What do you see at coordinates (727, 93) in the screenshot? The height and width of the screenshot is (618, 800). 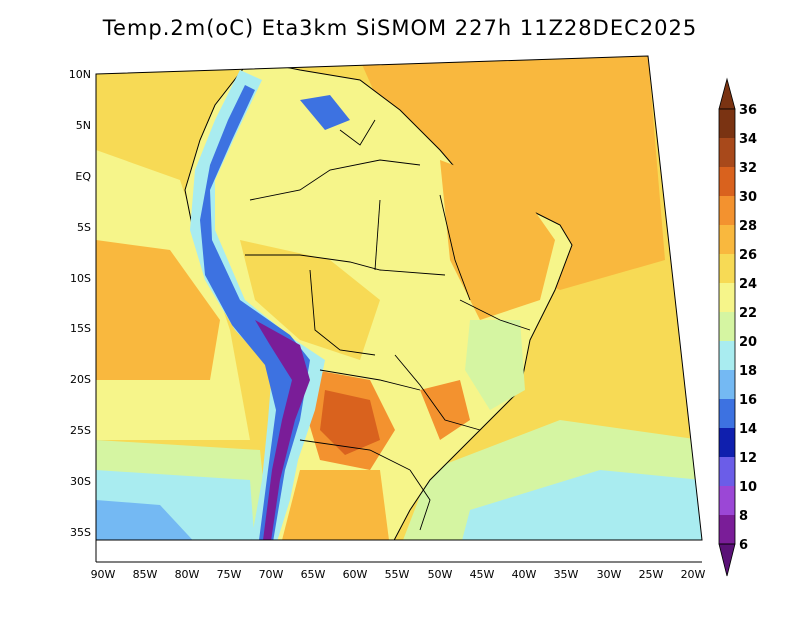 I see `colorbar-top-arrow` at bounding box center [727, 93].